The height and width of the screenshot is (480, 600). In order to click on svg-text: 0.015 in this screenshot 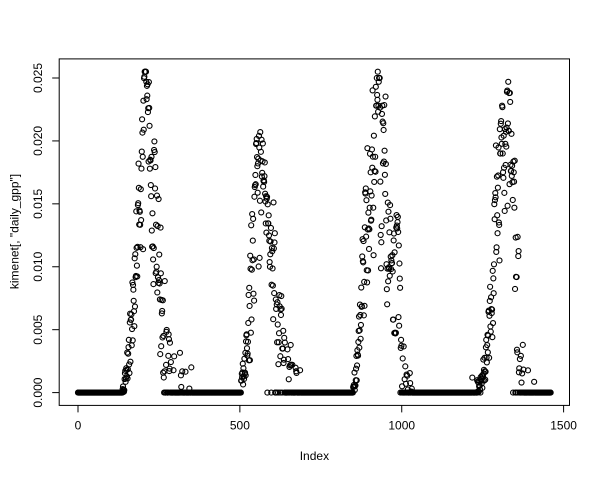, I will do `click(38, 204)`.